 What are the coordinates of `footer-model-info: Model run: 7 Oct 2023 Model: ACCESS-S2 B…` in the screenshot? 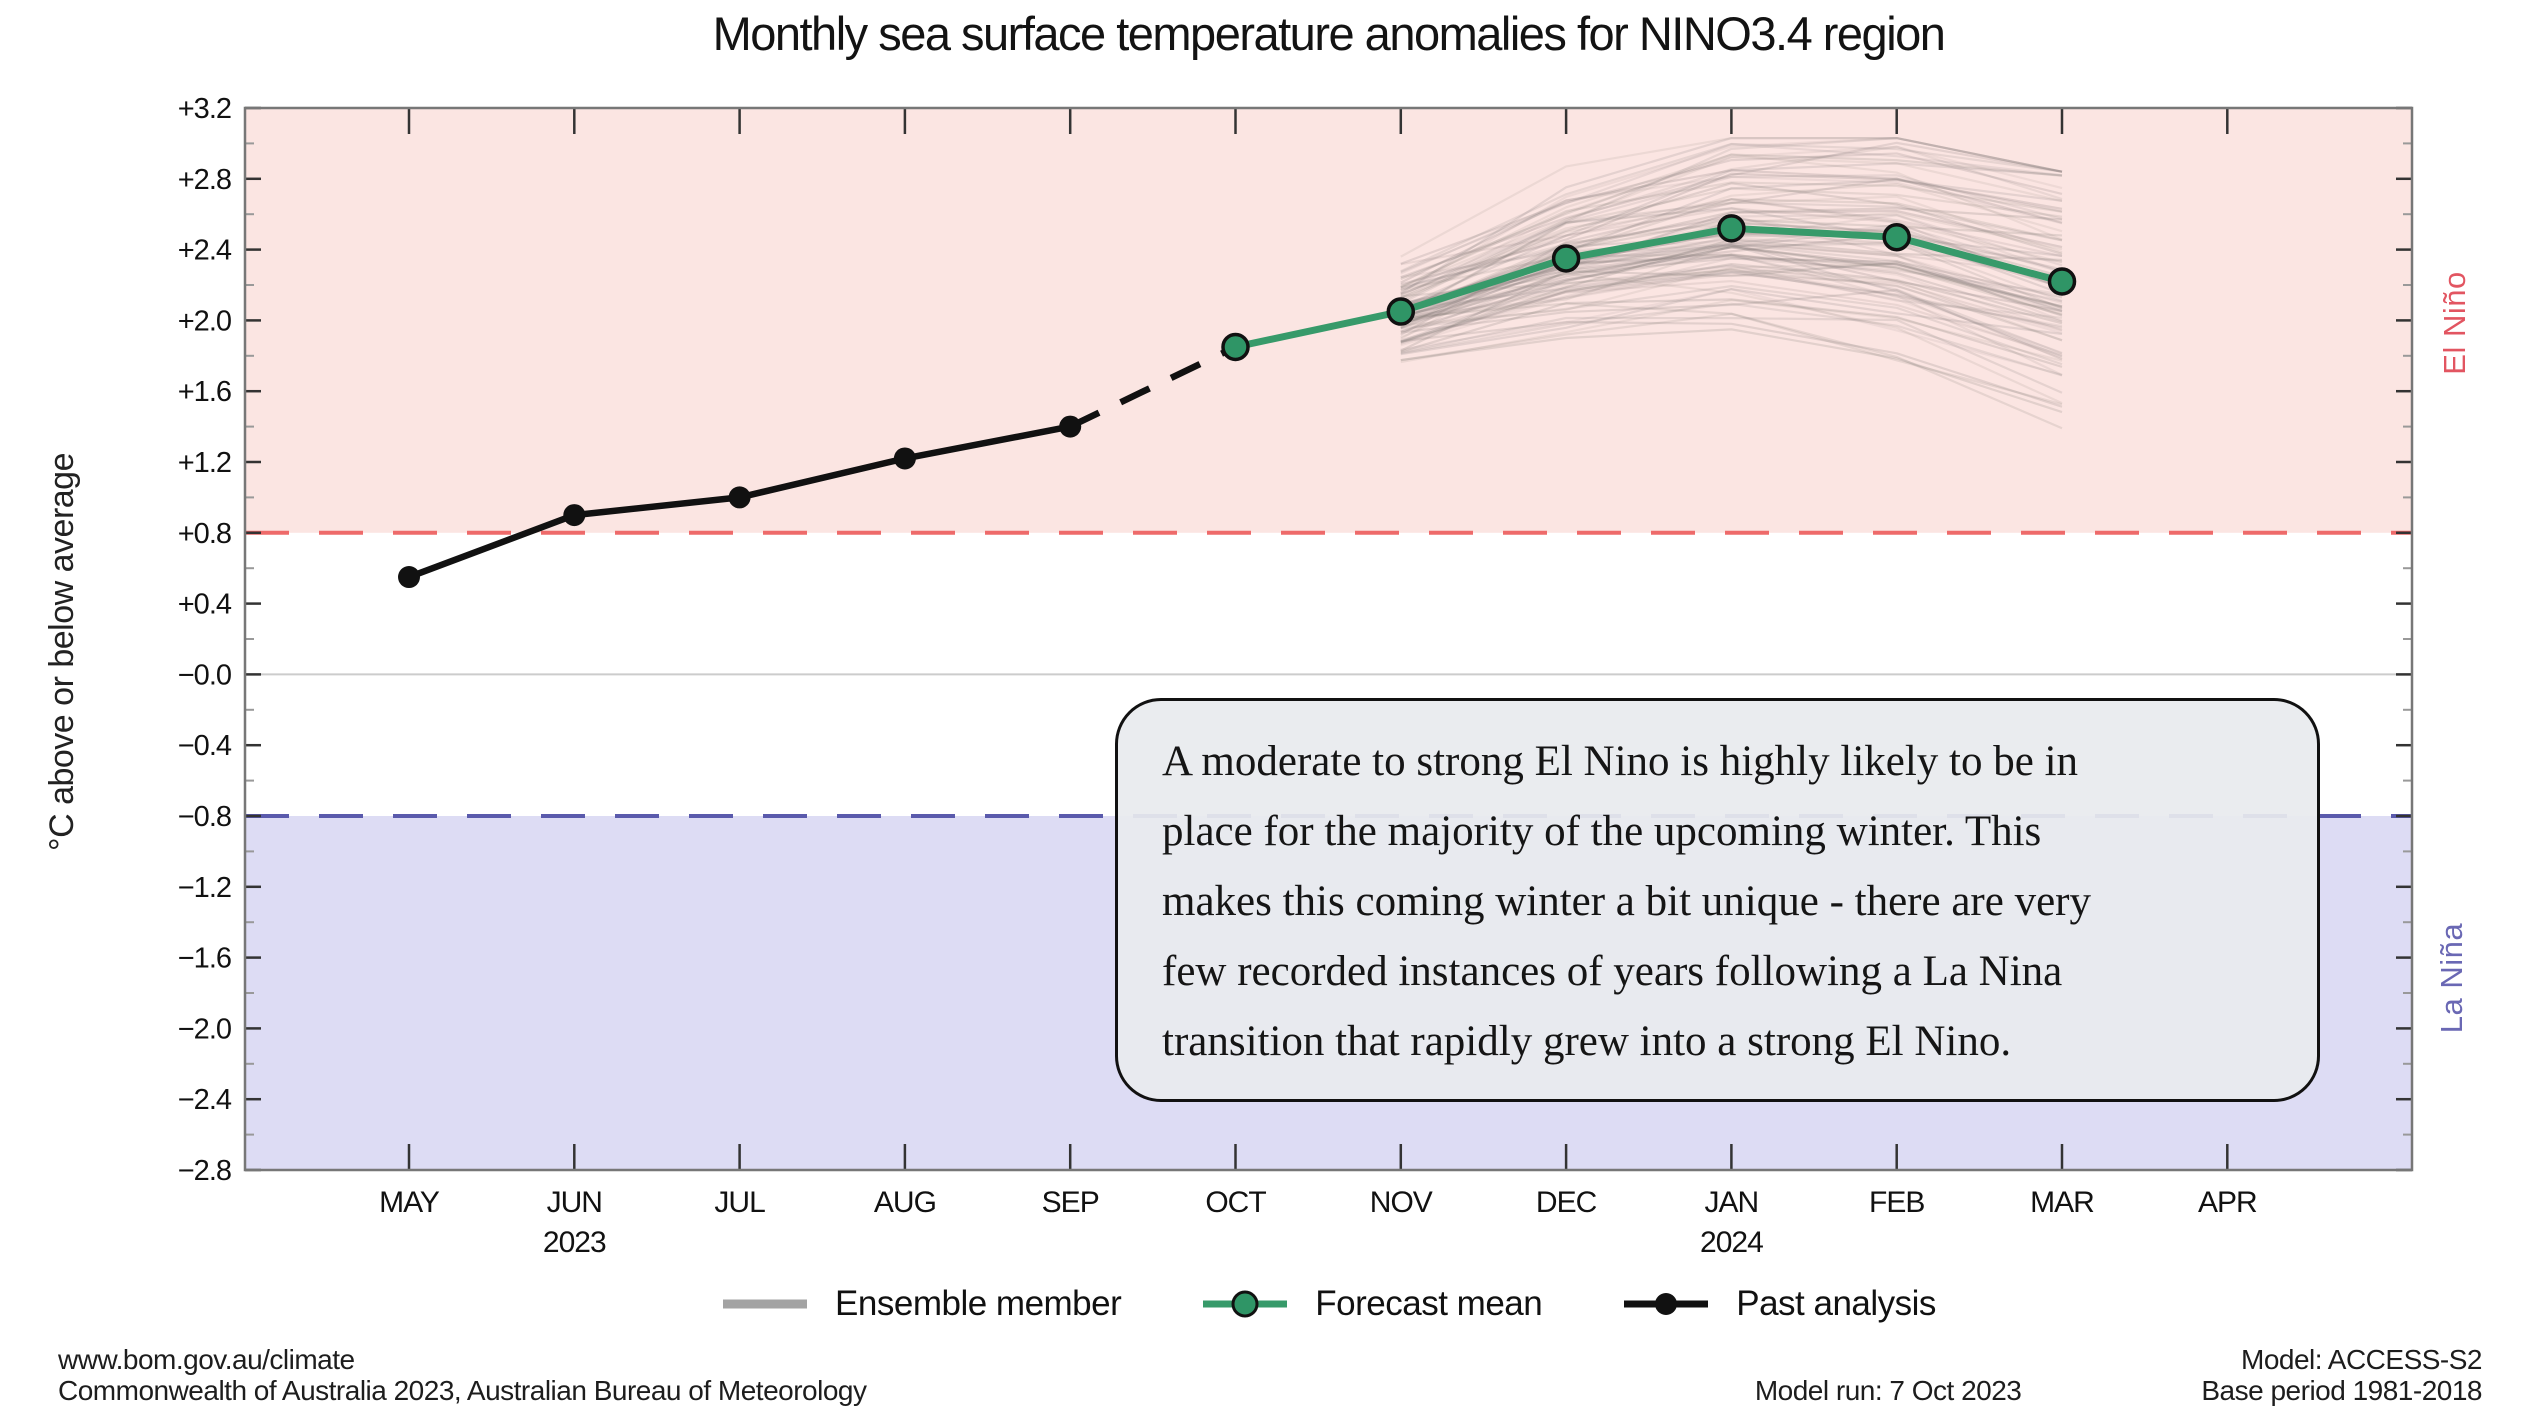 It's located at (2119, 1375).